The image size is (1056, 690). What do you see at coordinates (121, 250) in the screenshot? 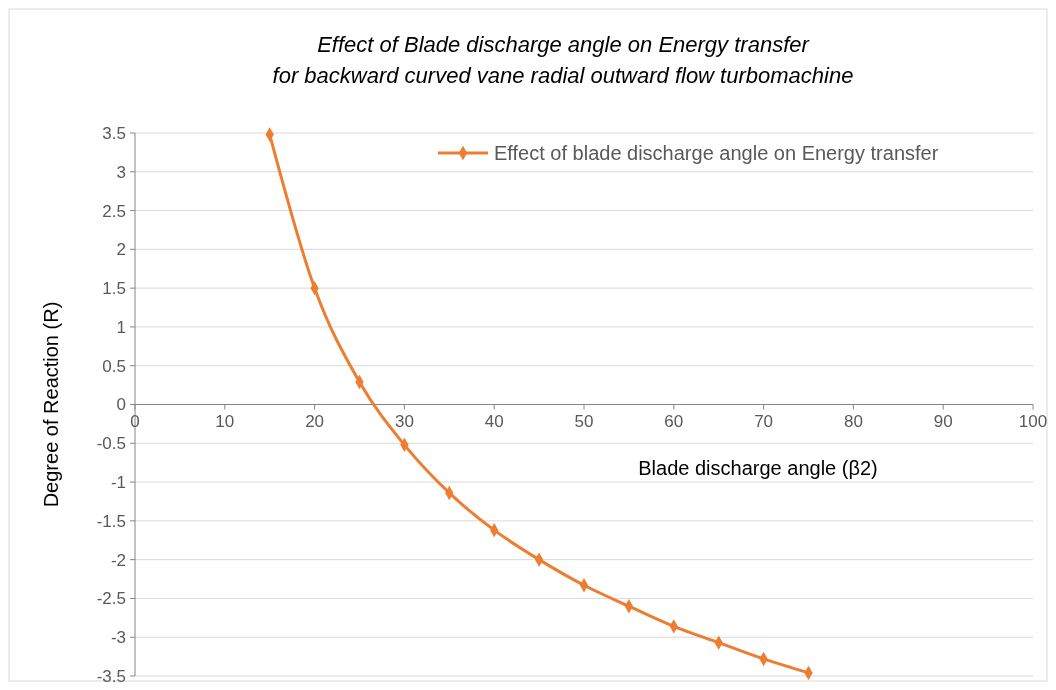
I see `y-tick-label: 2` at bounding box center [121, 250].